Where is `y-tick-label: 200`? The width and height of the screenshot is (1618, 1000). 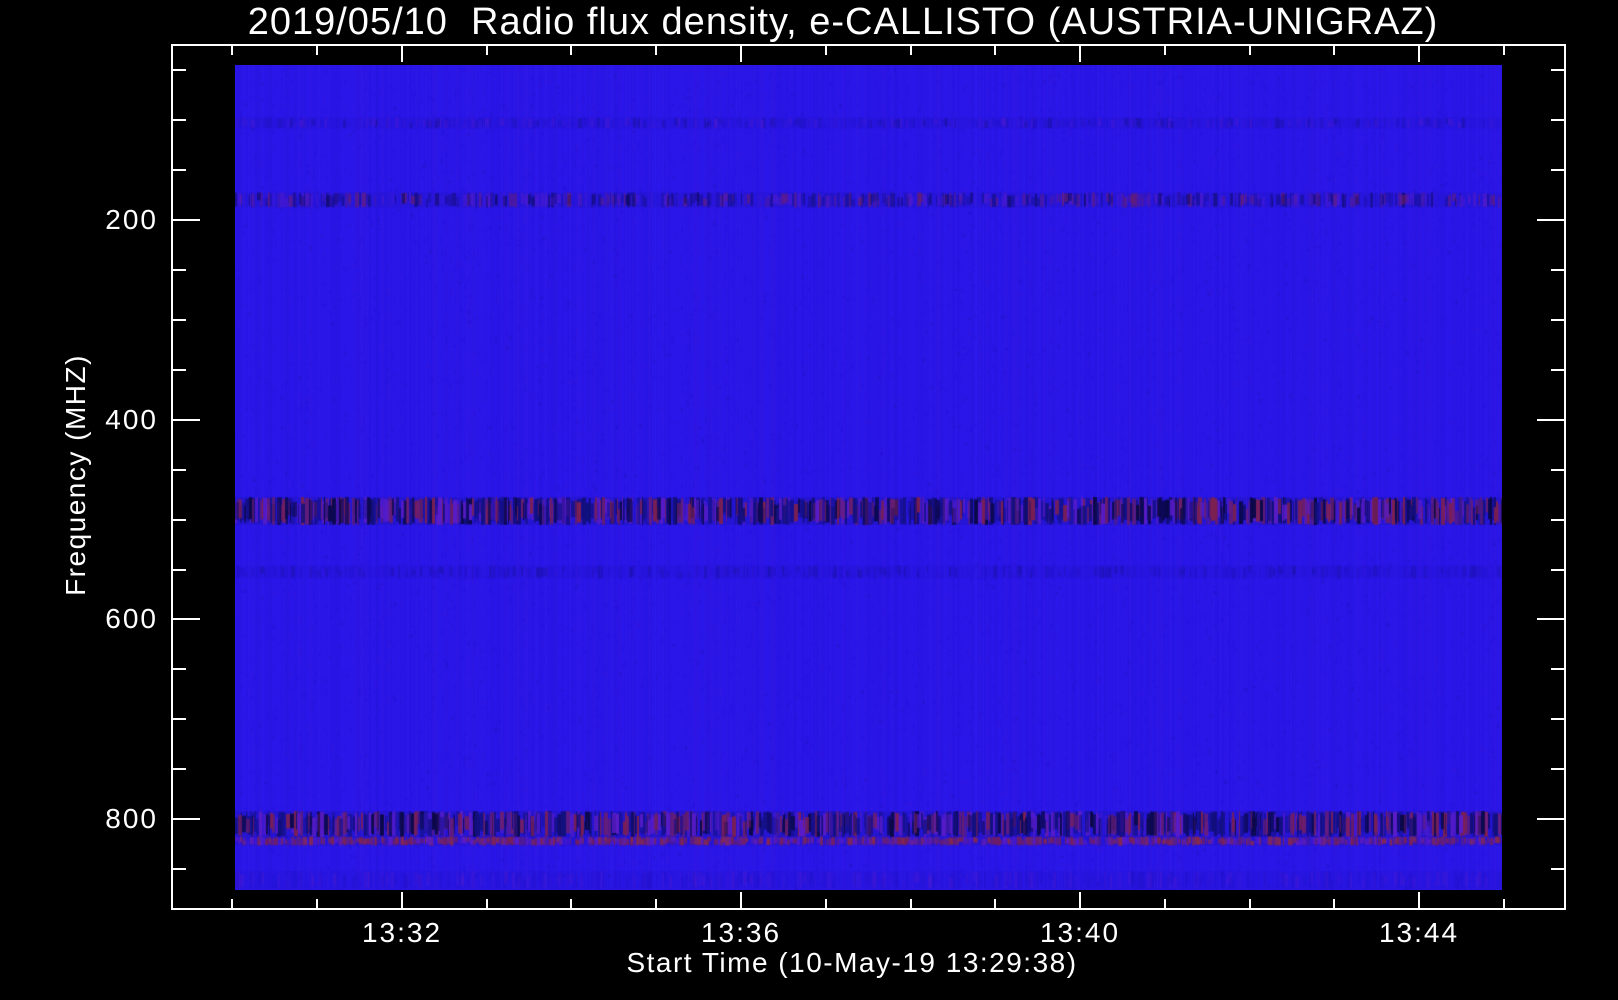
y-tick-label: 200 is located at coordinates (131, 219).